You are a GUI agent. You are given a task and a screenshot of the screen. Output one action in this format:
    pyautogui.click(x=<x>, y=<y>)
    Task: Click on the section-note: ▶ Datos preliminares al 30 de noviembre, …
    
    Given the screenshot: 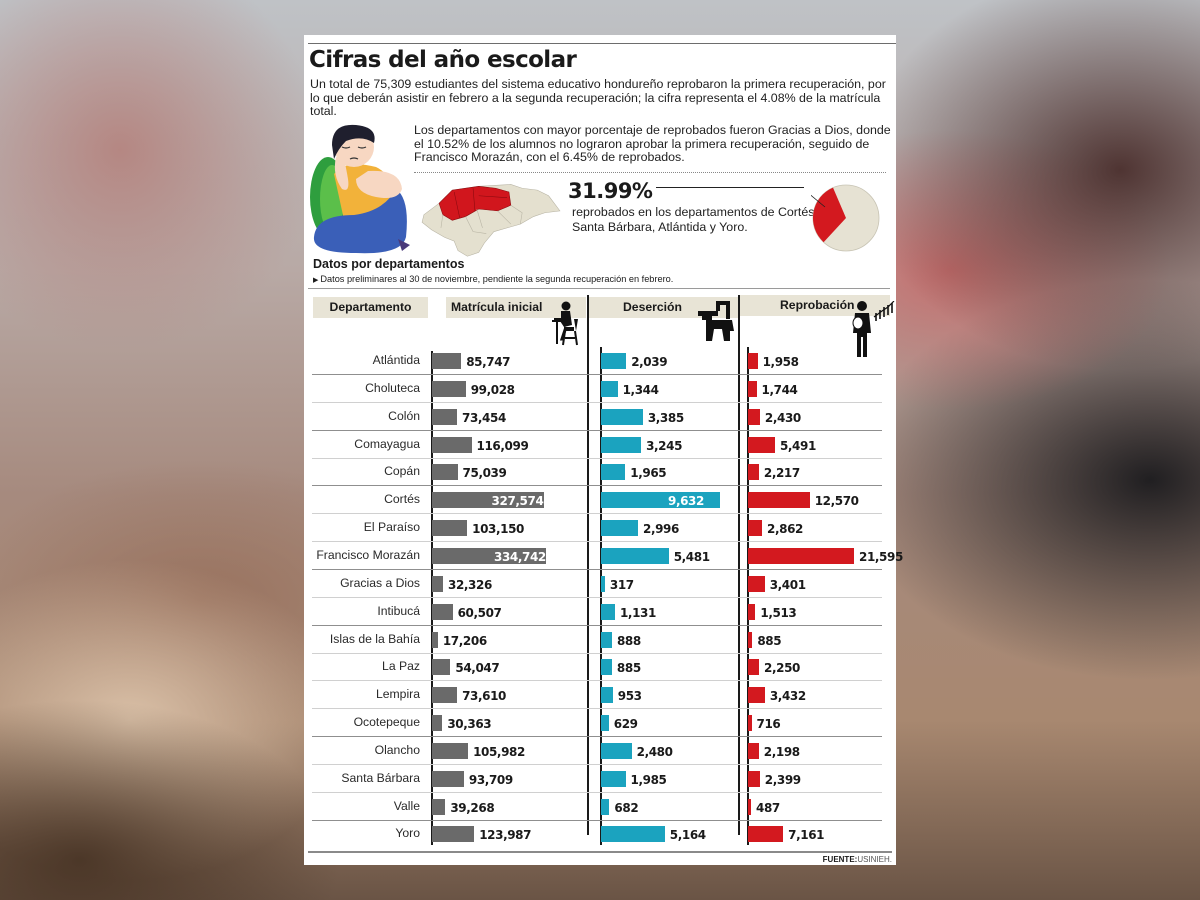 What is the action you would take?
    pyautogui.click(x=493, y=279)
    